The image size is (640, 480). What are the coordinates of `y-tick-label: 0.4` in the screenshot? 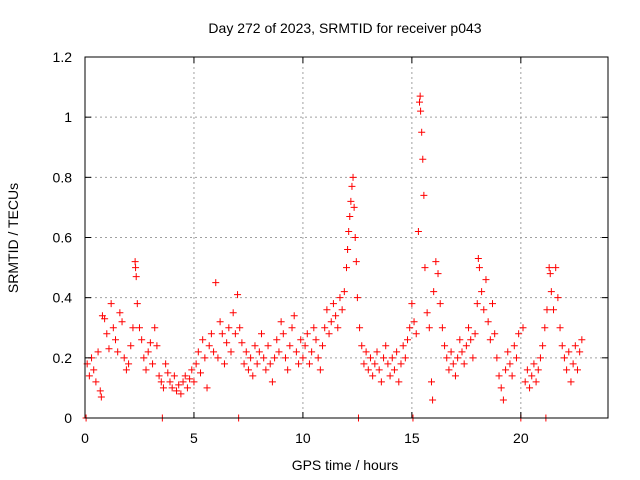 It's located at (63, 298).